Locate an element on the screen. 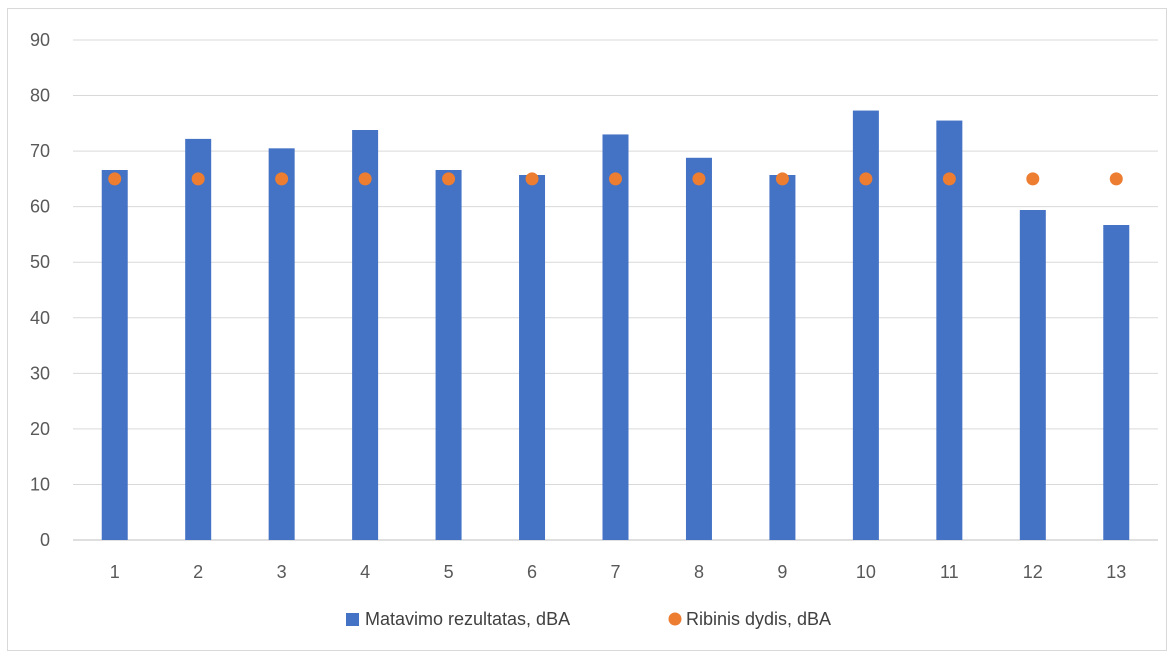 The width and height of the screenshot is (1173, 657). x-axis-tick-labels: 1 2 3 4 5 6 7 8 9 10 11 12 13 is located at coordinates (618, 572).